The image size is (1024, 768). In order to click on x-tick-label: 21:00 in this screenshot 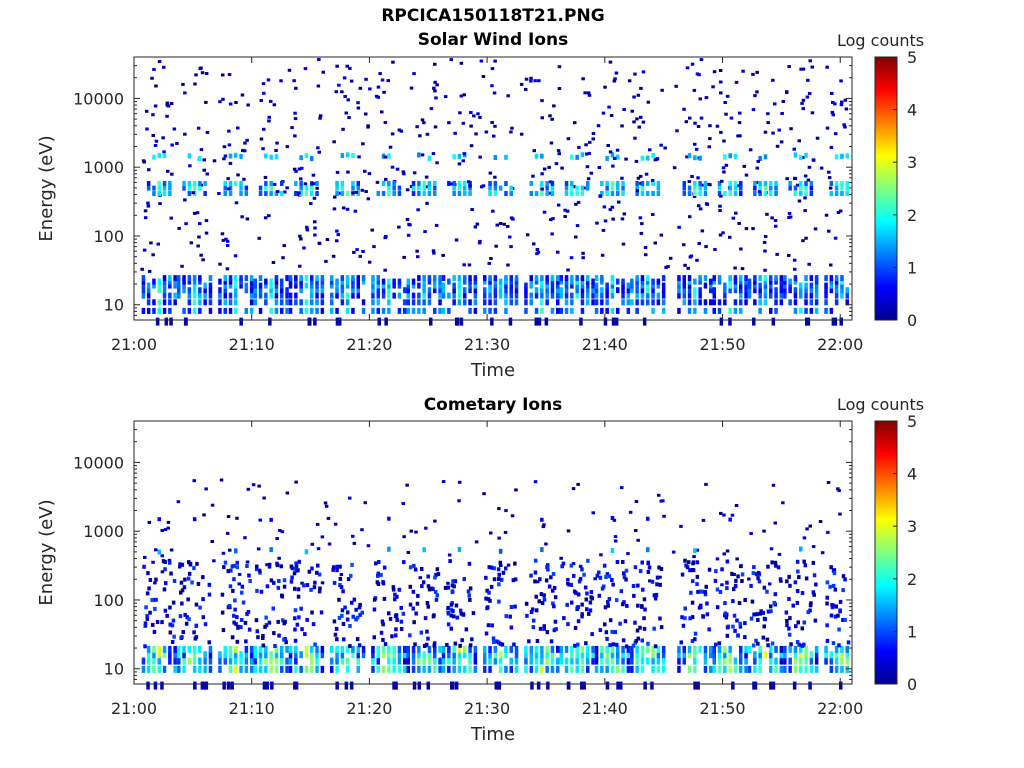, I will do `click(134, 708)`.